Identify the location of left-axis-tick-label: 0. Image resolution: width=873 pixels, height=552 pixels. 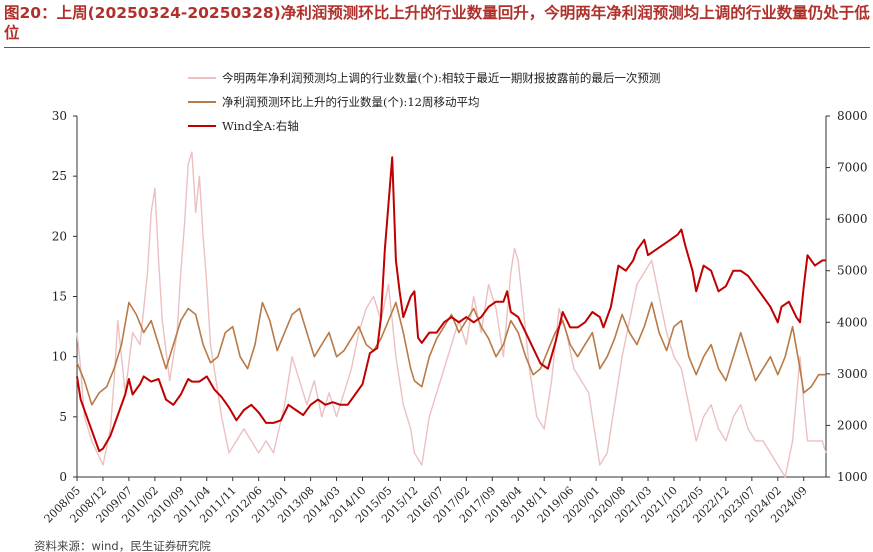
(63, 477).